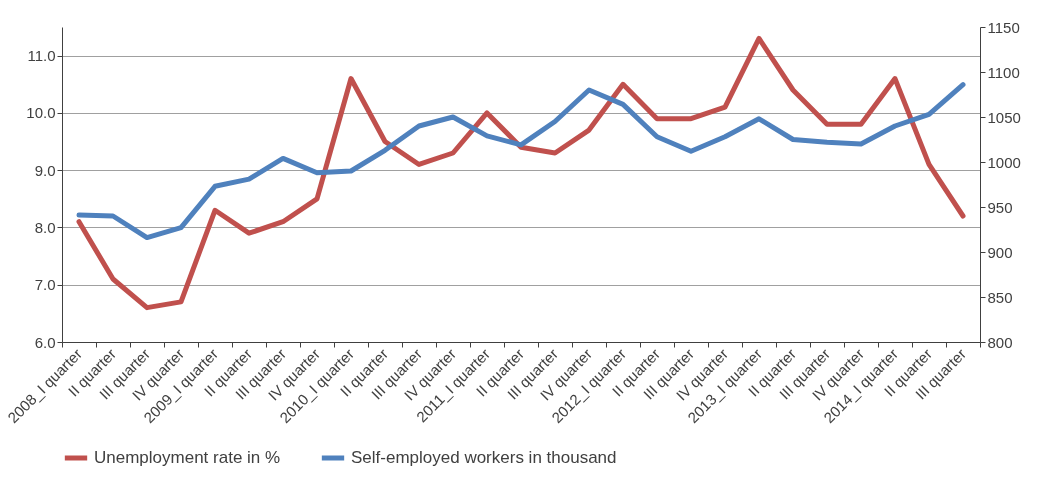 Image resolution: width=1055 pixels, height=500 pixels. Describe the element at coordinates (187, 457) in the screenshot. I see `legend-label: Unemployment rate in %` at that location.